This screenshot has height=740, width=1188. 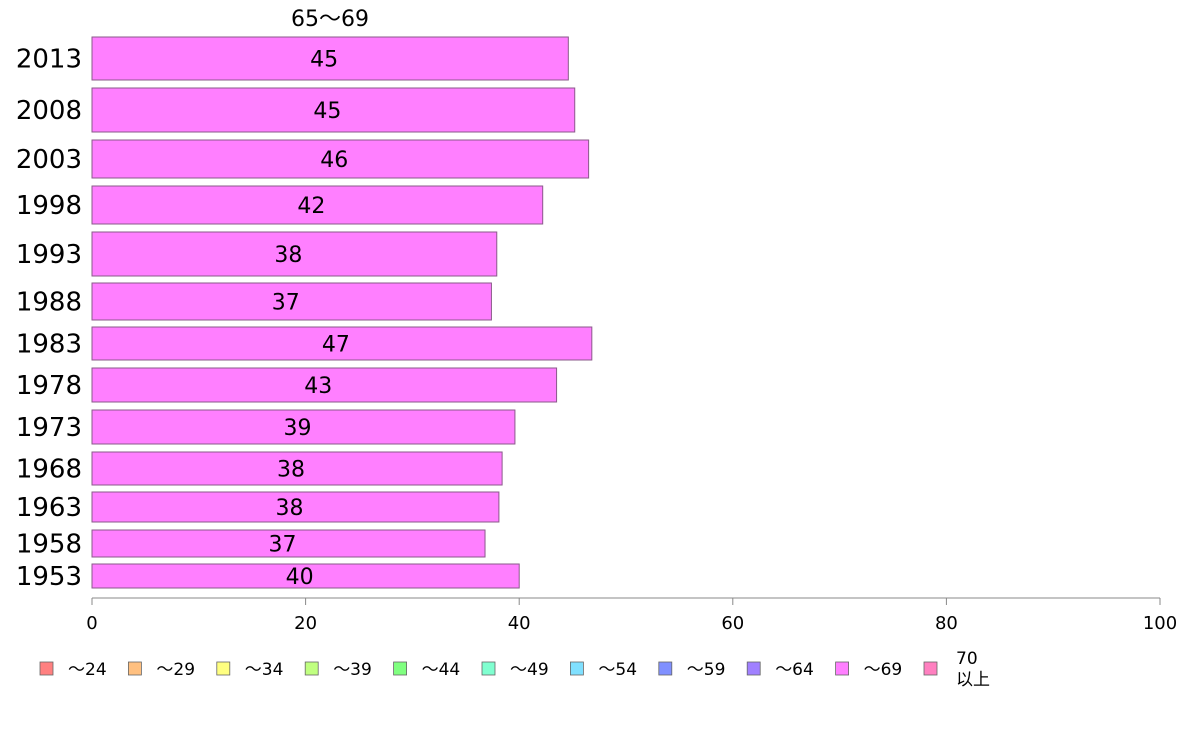 What do you see at coordinates (311, 206) in the screenshot?
I see `value-label-1998: 42` at bounding box center [311, 206].